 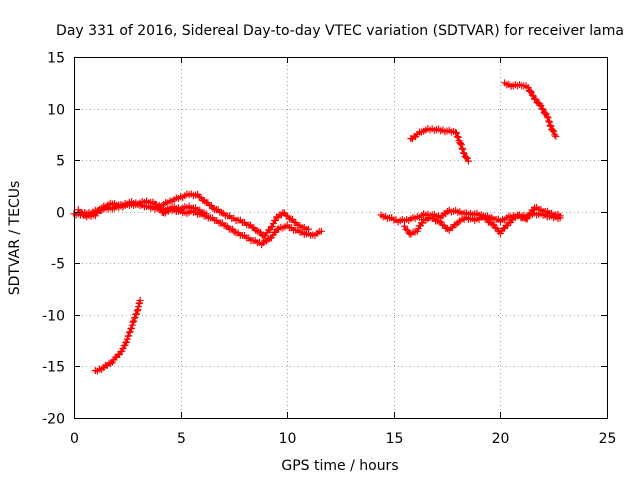 What do you see at coordinates (56, 59) in the screenshot?
I see `y-tick-label: 15` at bounding box center [56, 59].